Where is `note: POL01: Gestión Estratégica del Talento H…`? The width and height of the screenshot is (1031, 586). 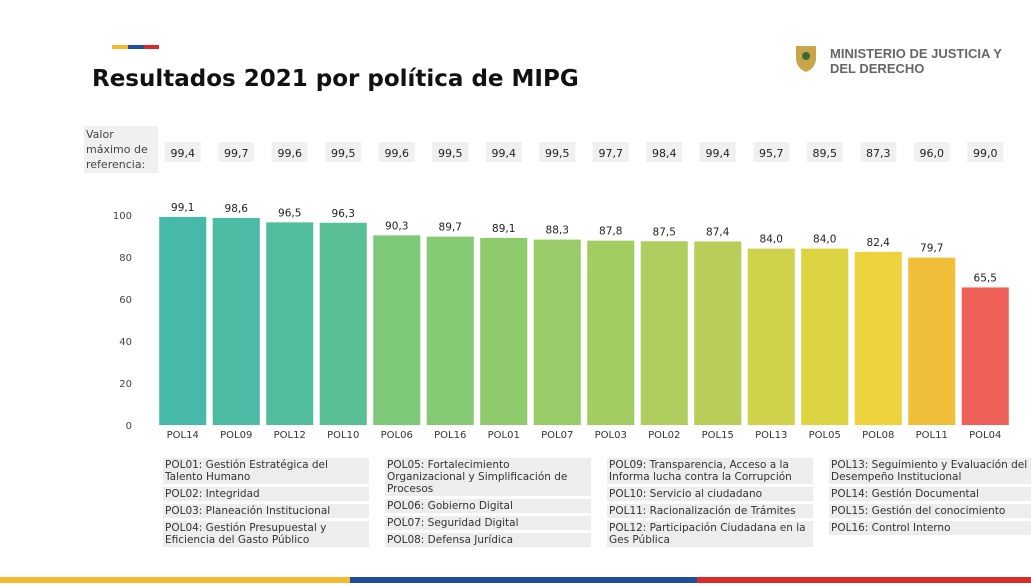 note: POL01: Gestión Estratégica del Talento H… is located at coordinates (266, 471).